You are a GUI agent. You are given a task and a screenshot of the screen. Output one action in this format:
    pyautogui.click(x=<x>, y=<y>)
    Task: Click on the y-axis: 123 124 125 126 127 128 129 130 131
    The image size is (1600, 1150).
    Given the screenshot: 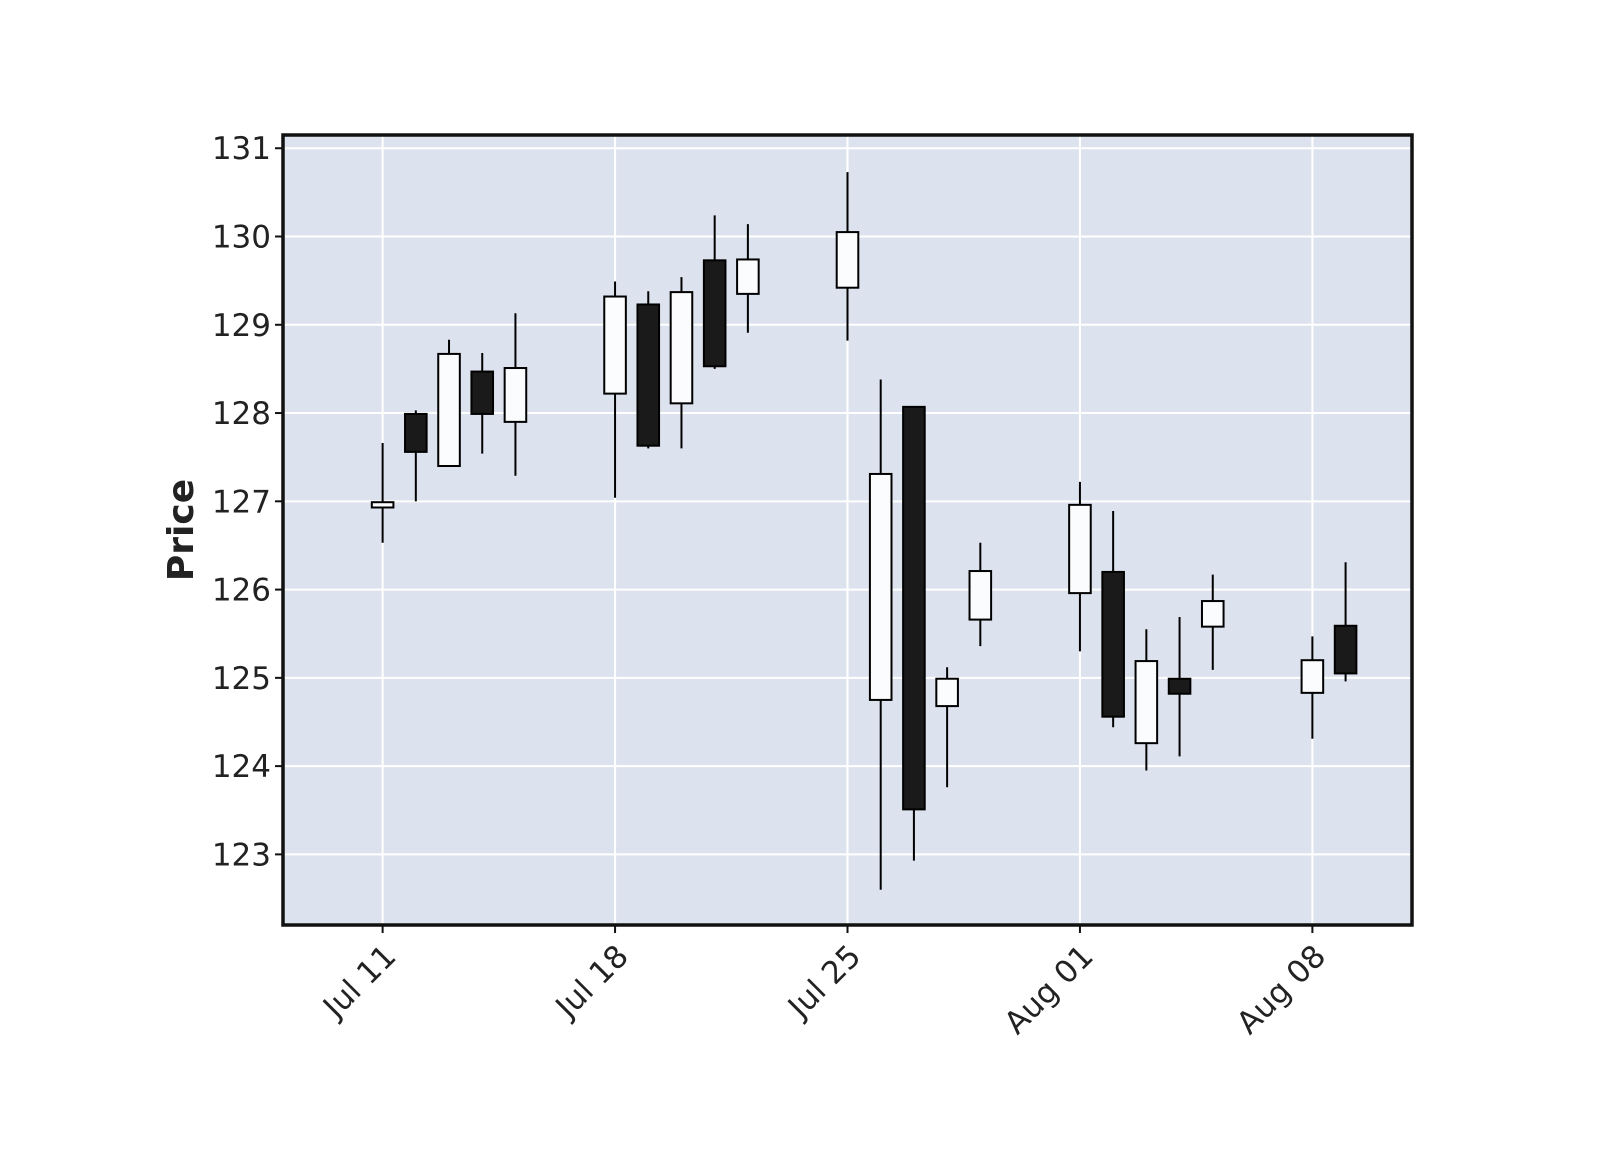 What is the action you would take?
    pyautogui.click(x=247, y=502)
    